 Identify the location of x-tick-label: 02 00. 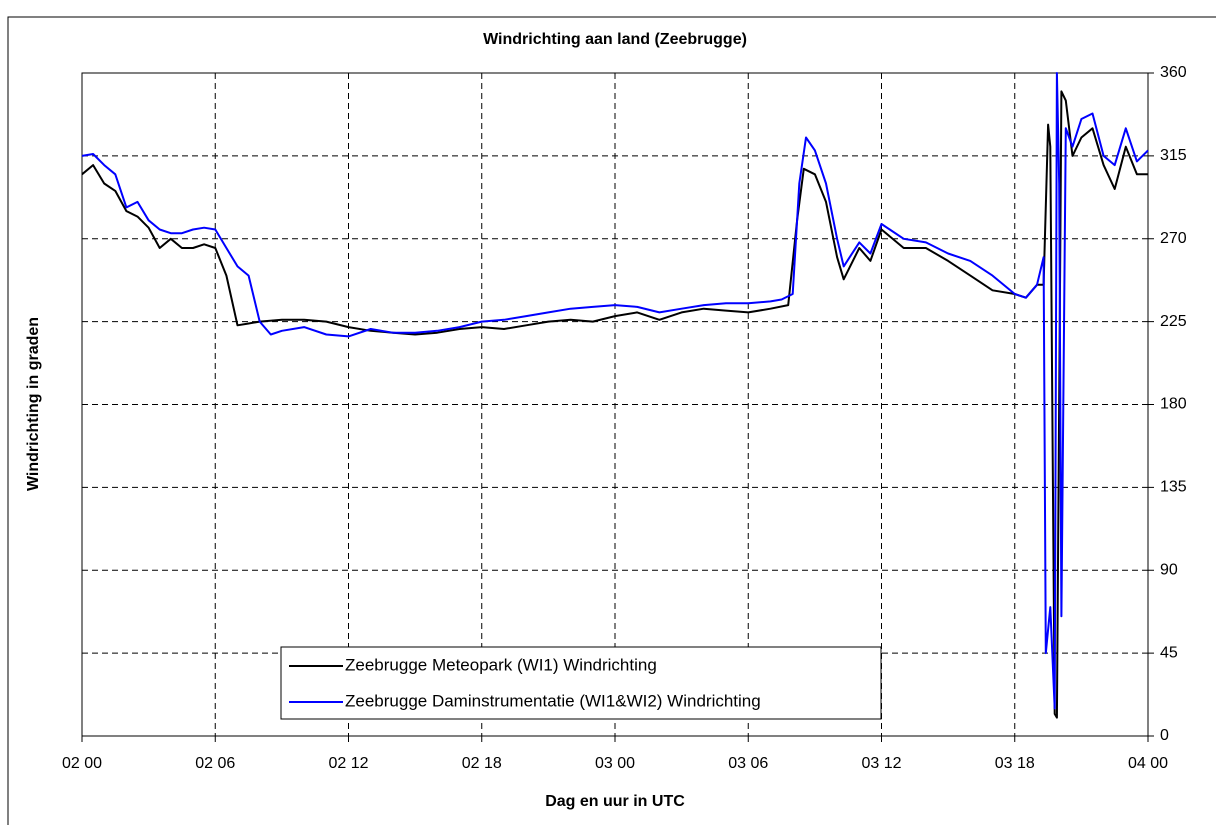
(82, 763).